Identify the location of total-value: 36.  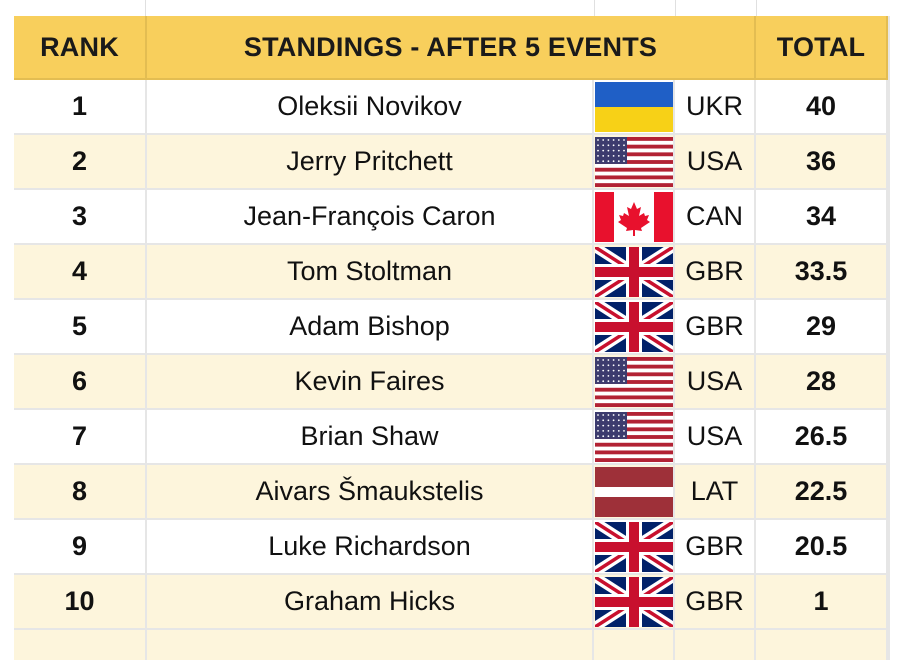
(821, 161).